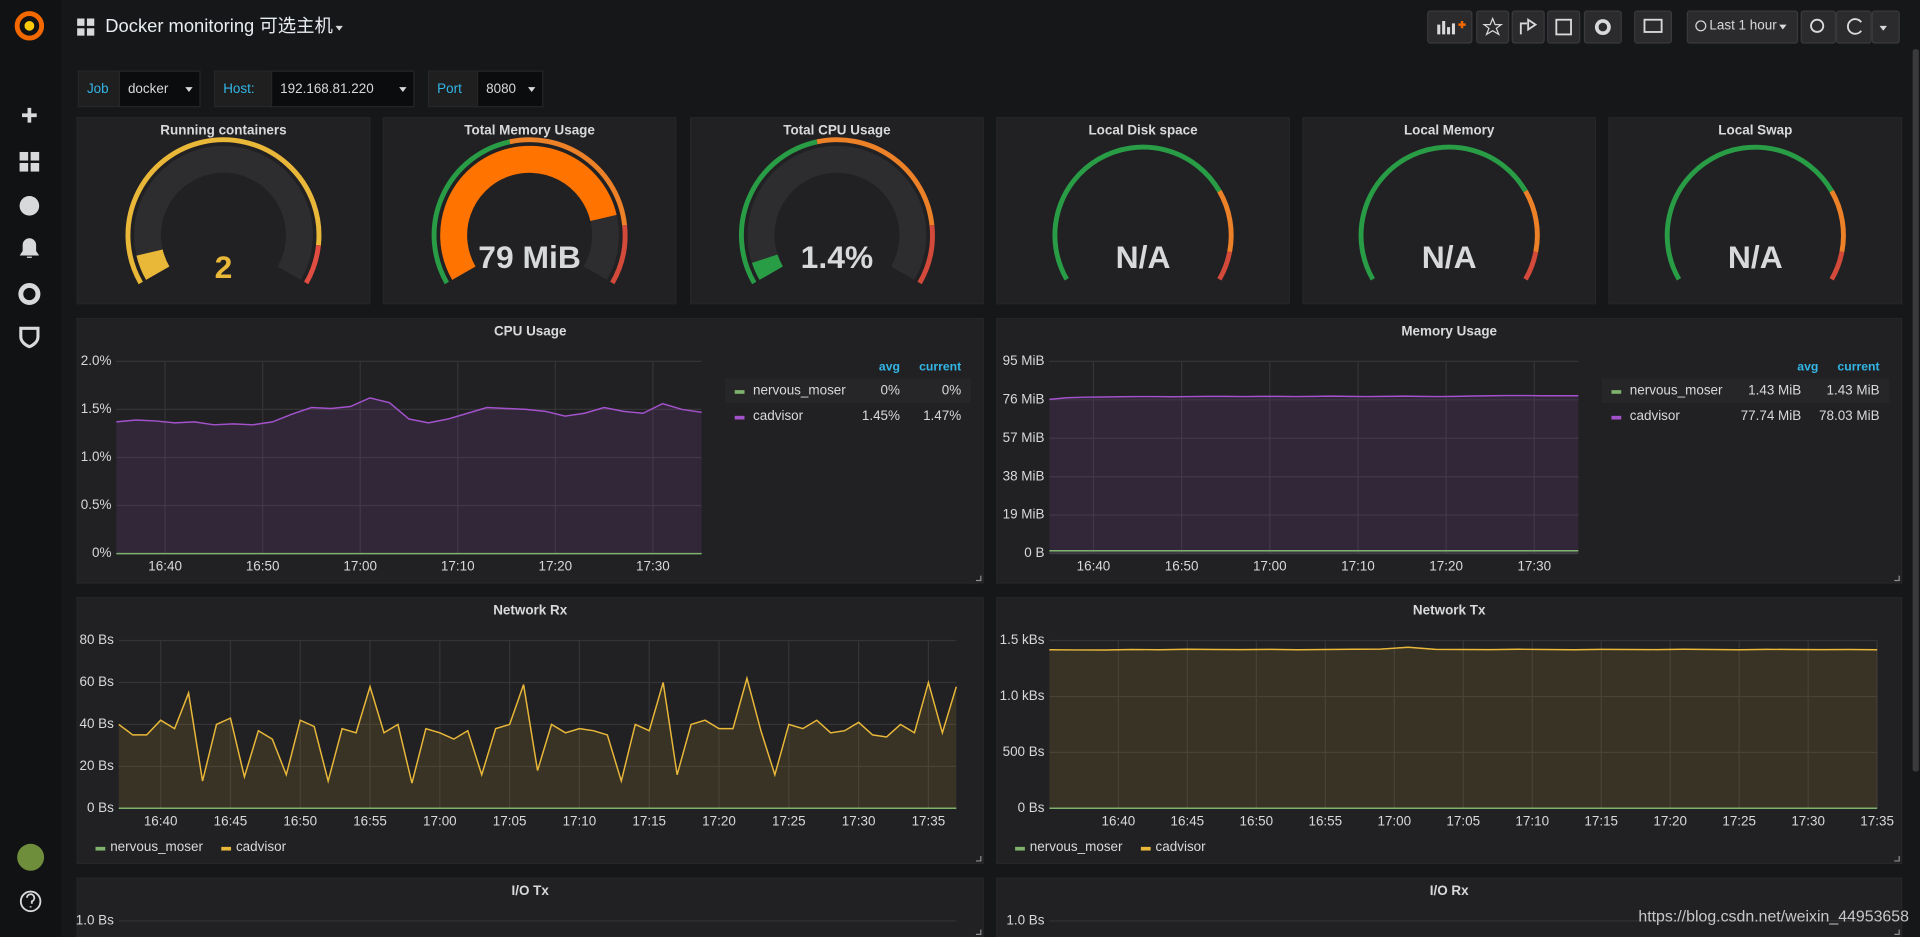  I want to click on y-tick-label: 1.5 kBs, so click(1022, 639).